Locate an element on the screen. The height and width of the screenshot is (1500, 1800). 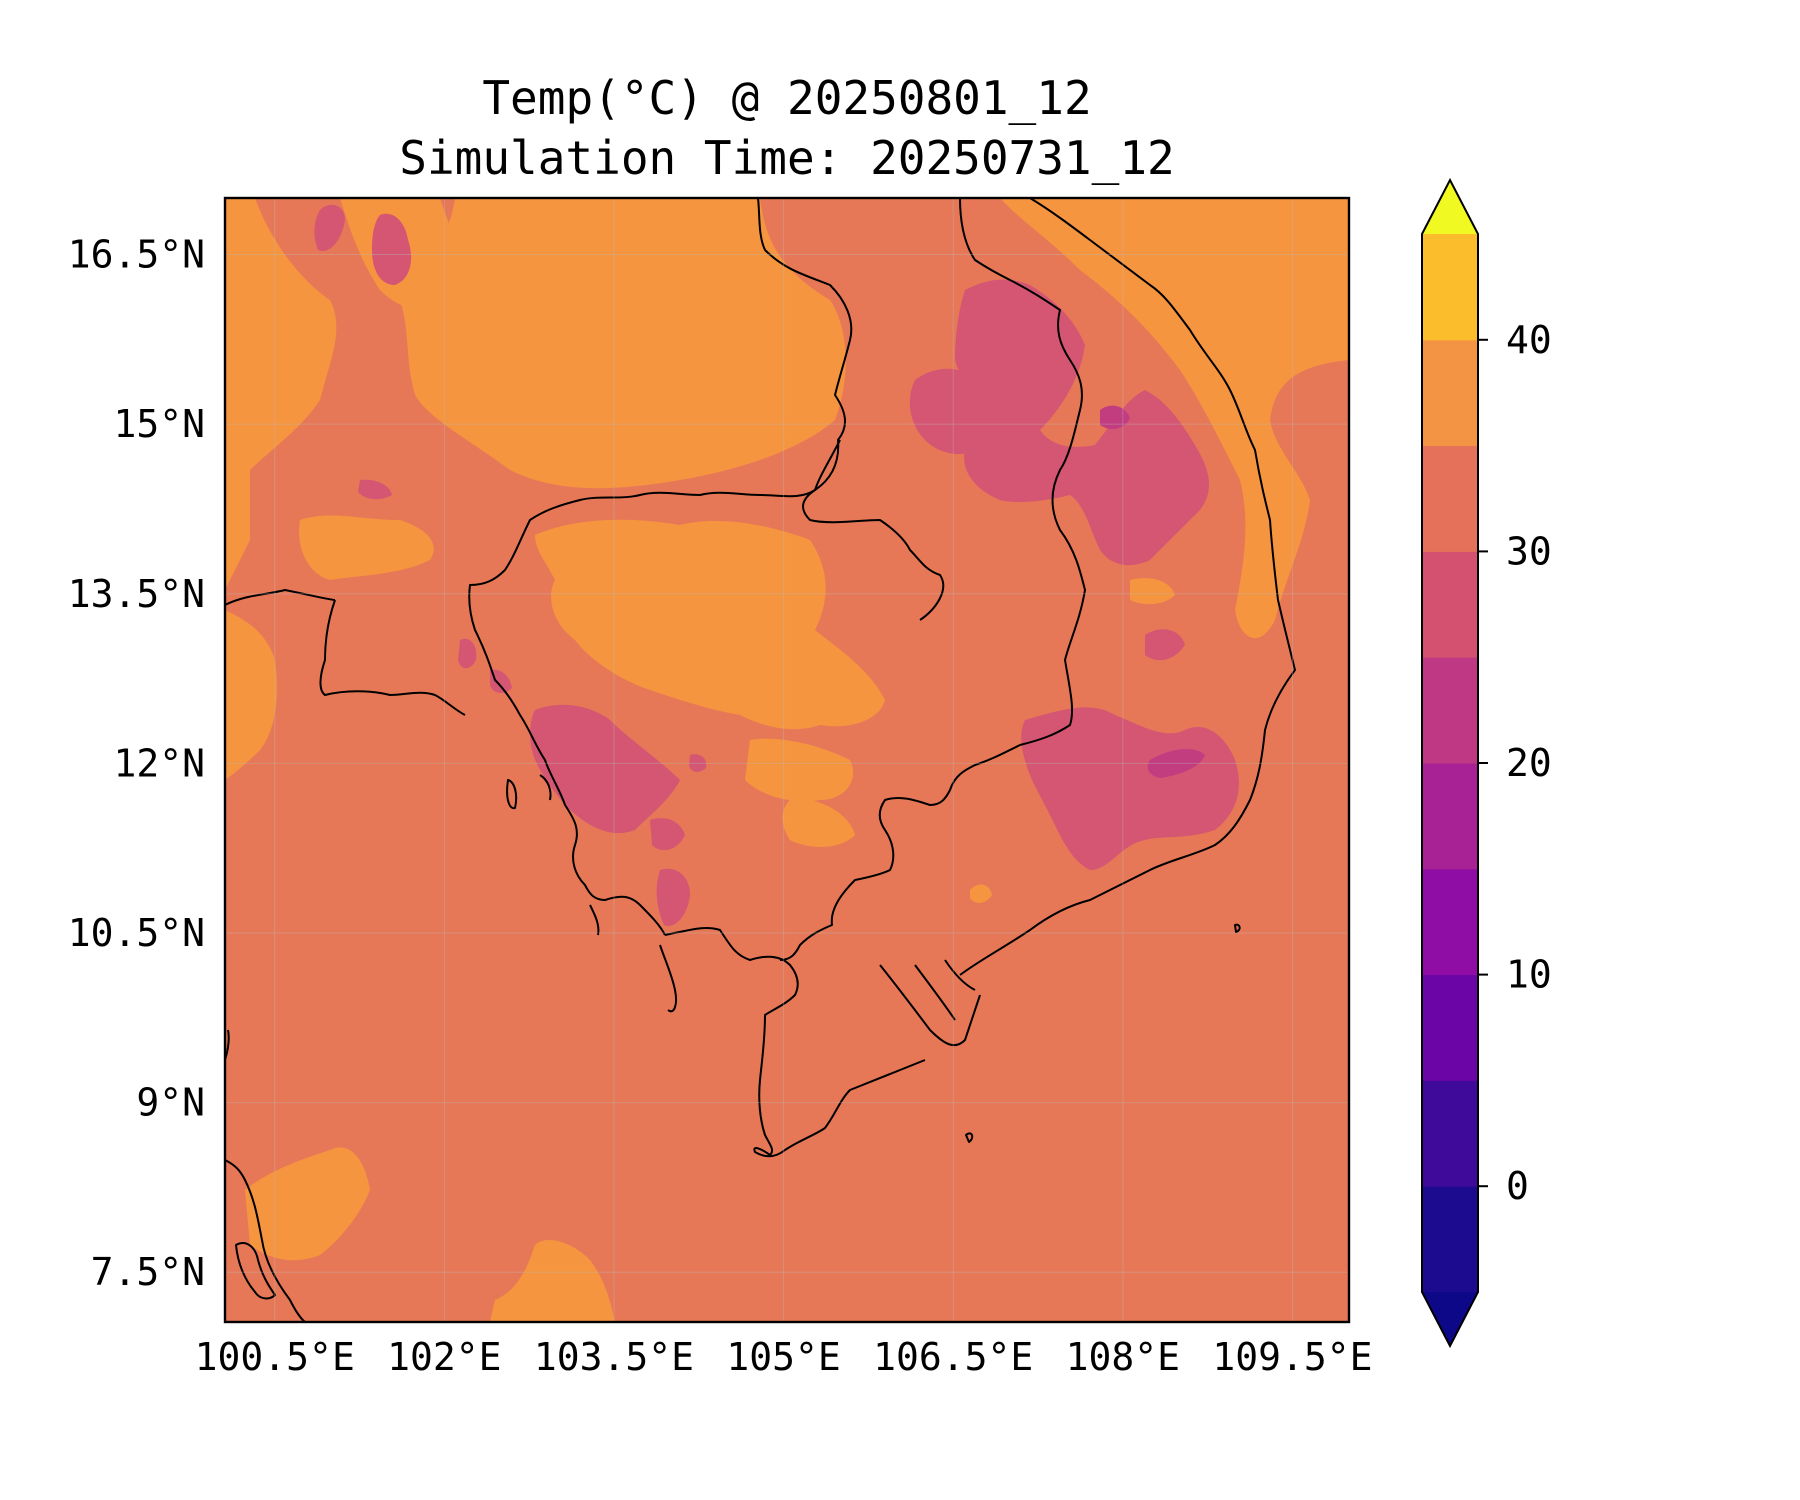
y-tick-label: 13.5°N is located at coordinates (136, 594).